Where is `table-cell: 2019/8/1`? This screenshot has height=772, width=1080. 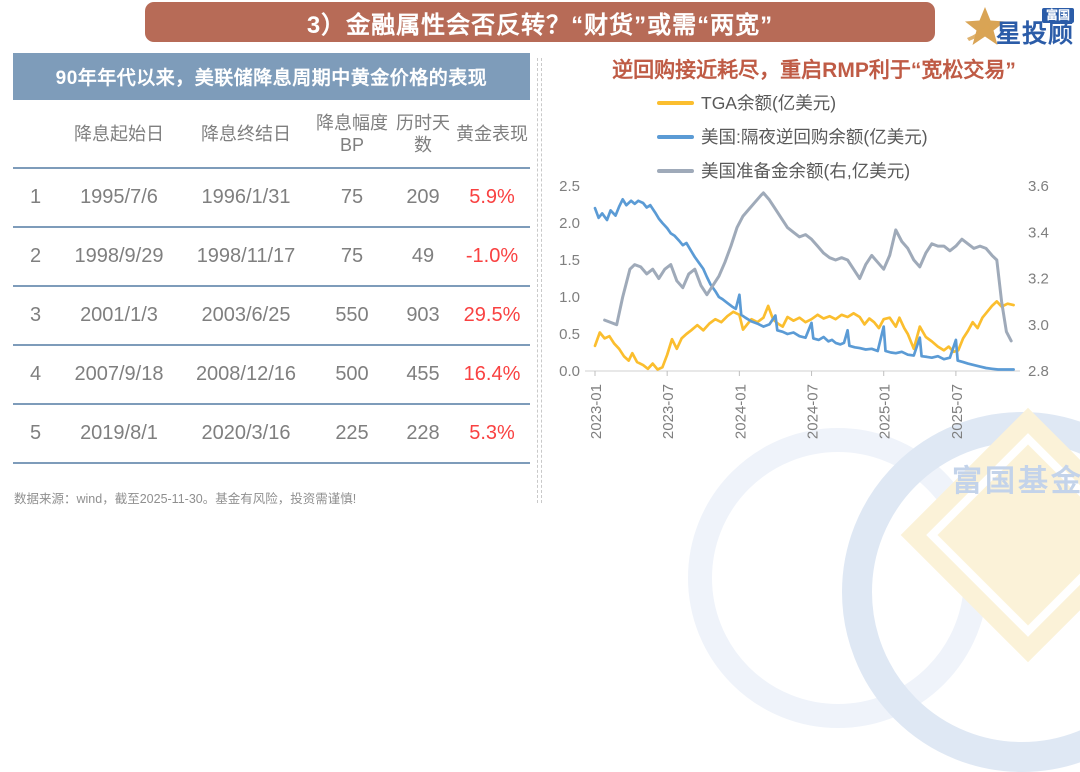
table-cell: 2019/8/1 is located at coordinates (119, 433).